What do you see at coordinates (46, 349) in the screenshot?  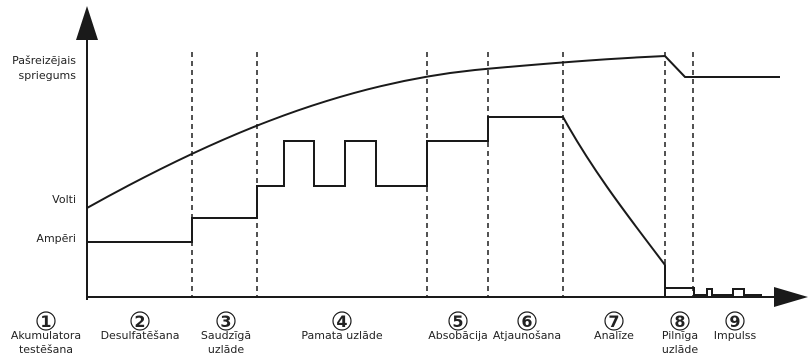 I see `stage-1-name-line2: testēšana` at bounding box center [46, 349].